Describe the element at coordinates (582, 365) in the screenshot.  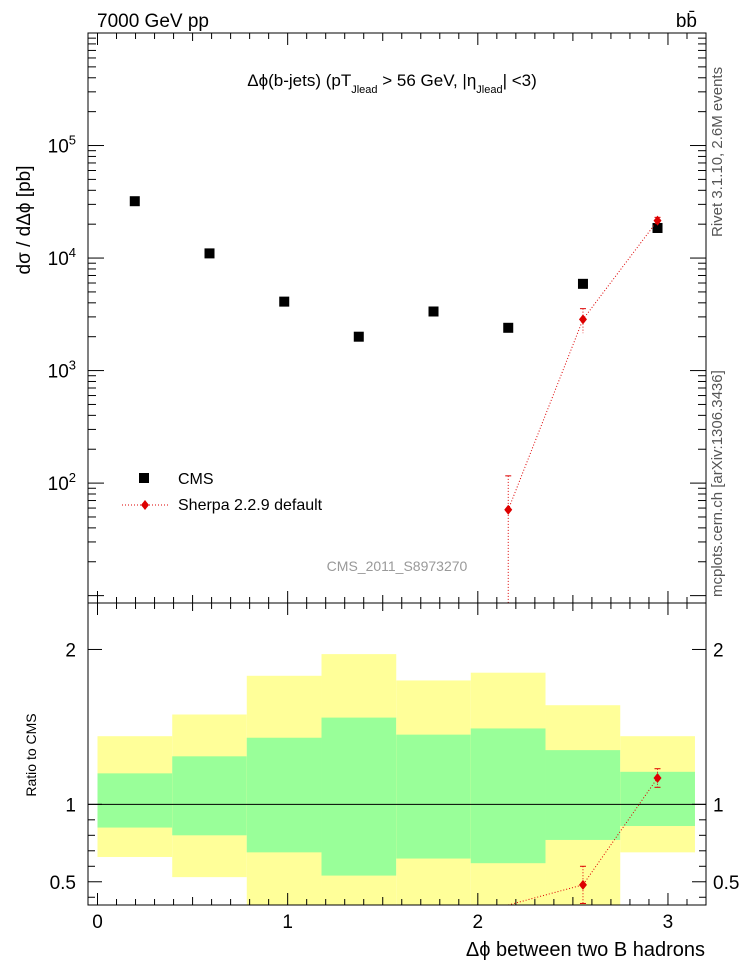
I see `sherpa-line` at that location.